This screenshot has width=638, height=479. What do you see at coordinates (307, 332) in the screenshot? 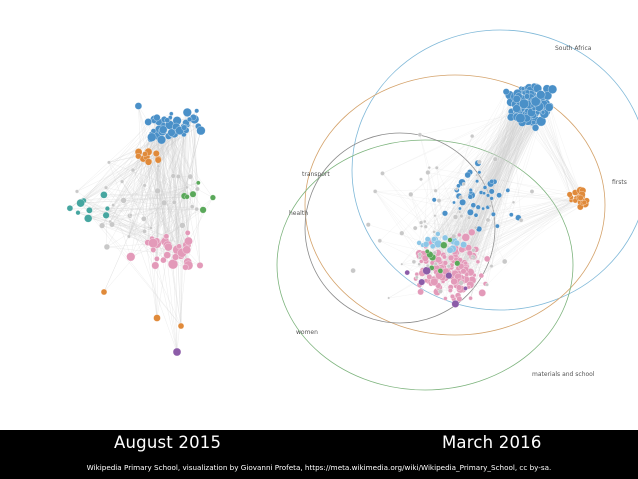
I see `label-women: women` at bounding box center [307, 332].